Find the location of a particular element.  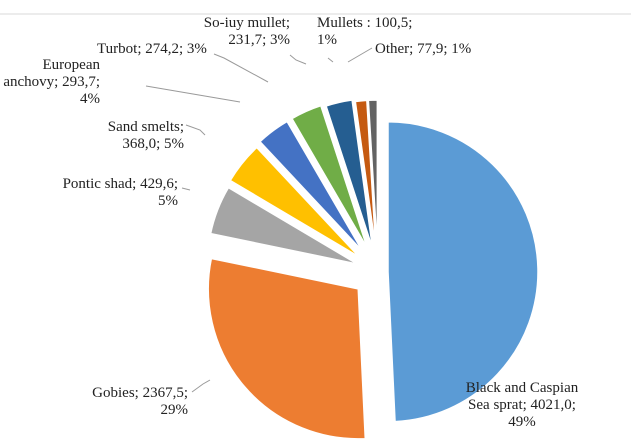

data-label: Pontic shad; 429,6; 5% is located at coordinates (120, 192).